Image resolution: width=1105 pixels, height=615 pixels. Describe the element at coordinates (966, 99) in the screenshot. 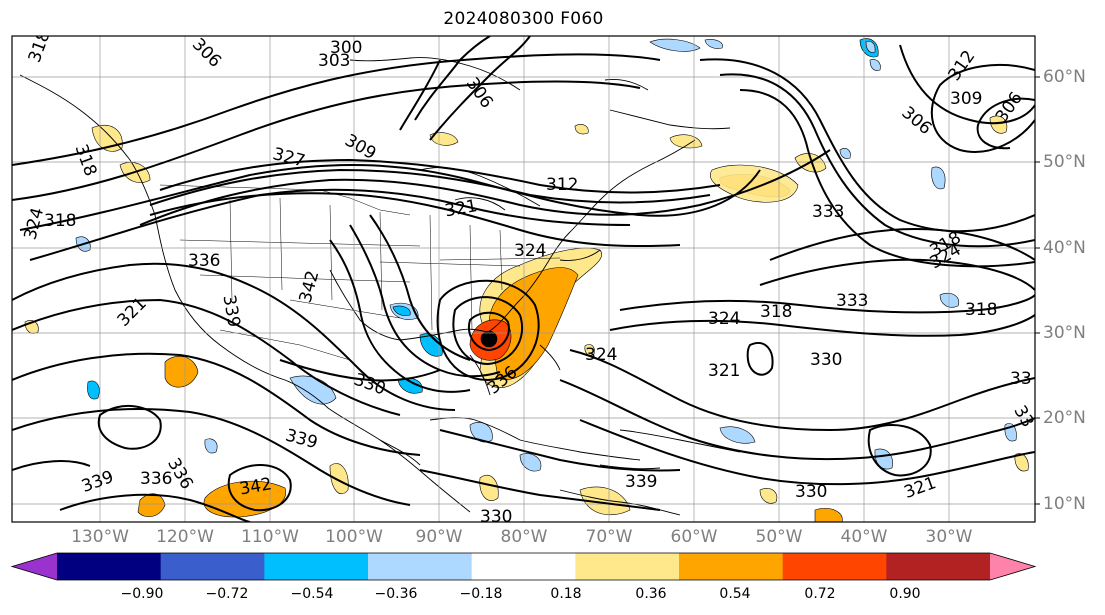

I see `contour-label: 309` at that location.